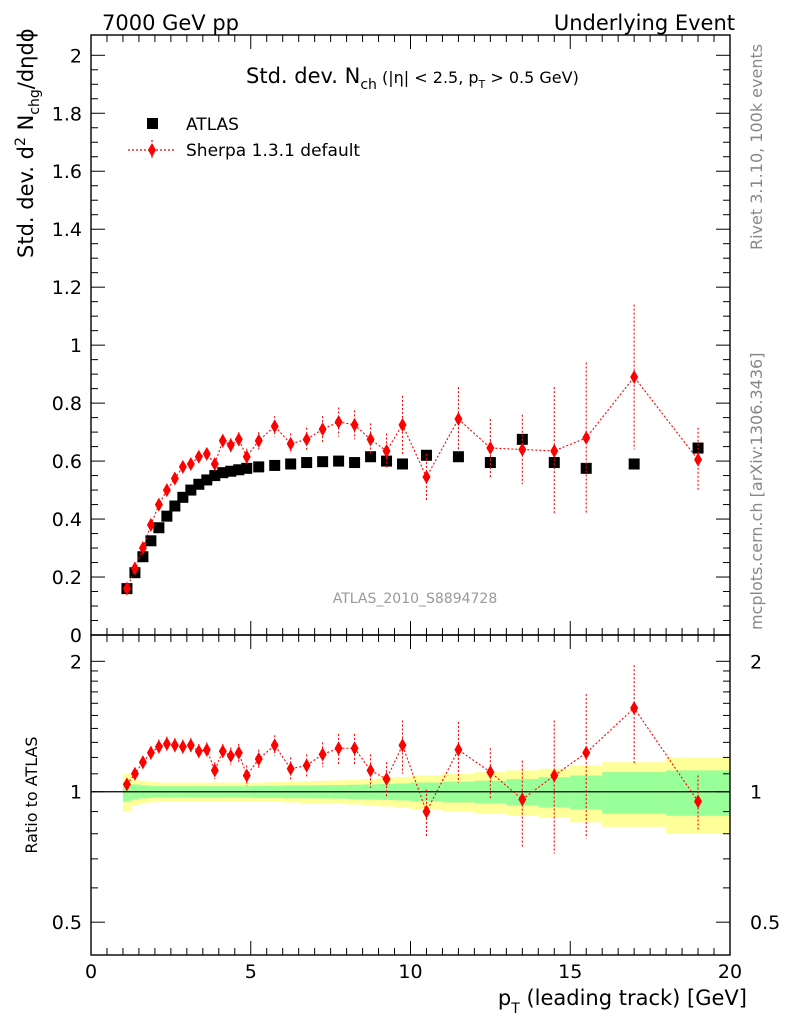  What do you see at coordinates (31, 794) in the screenshot?
I see `ratio-ylabel: Ratio to ATLAS` at bounding box center [31, 794].